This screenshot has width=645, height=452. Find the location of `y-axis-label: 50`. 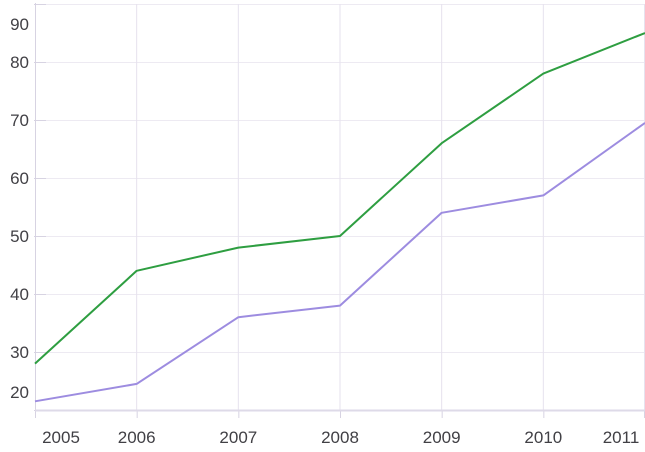

y-axis-label: 50 is located at coordinates (19, 236).